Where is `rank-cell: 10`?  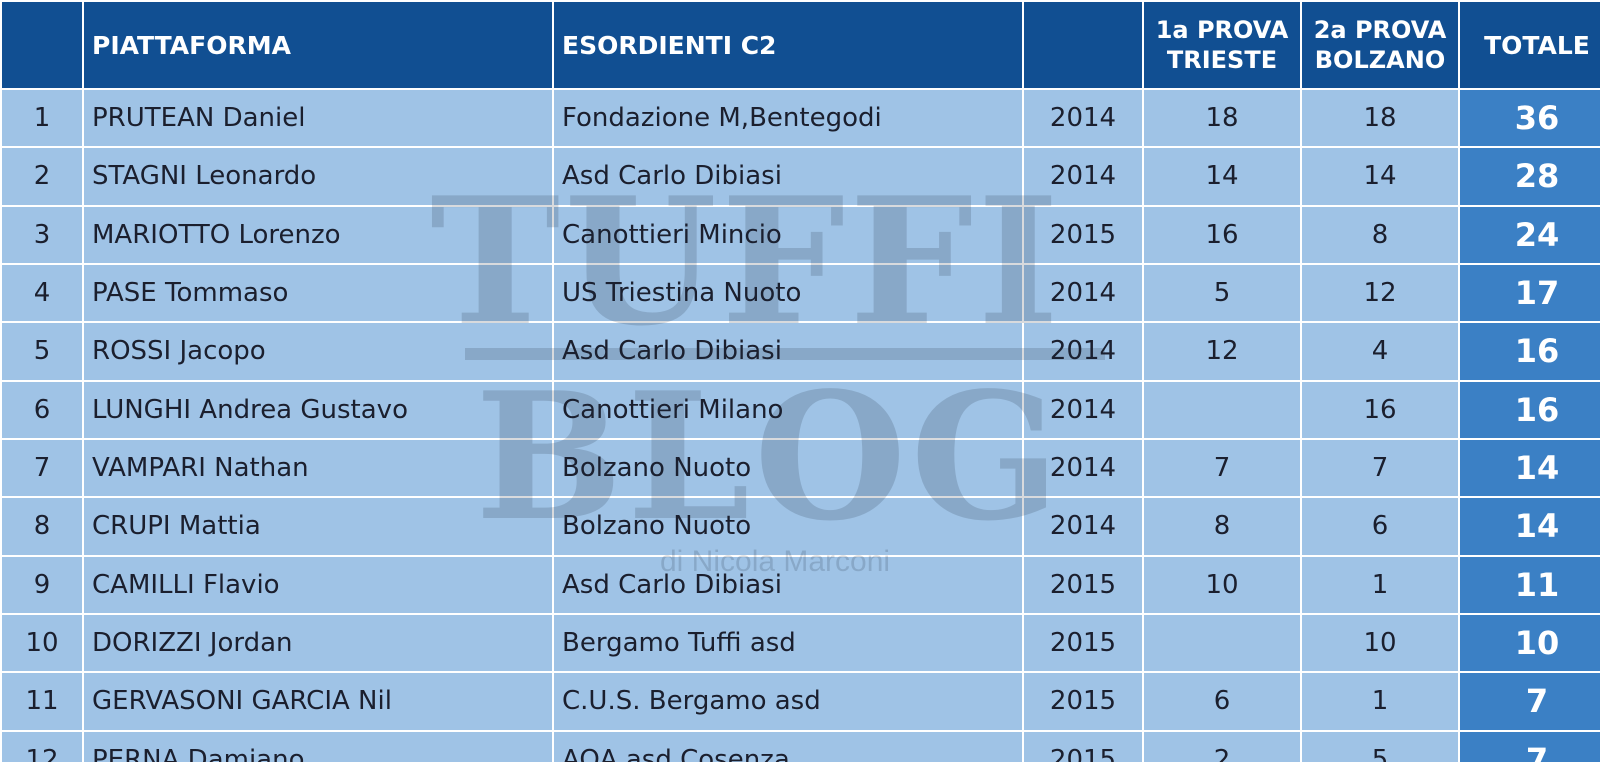
rank-cell: 10 is located at coordinates (42, 643).